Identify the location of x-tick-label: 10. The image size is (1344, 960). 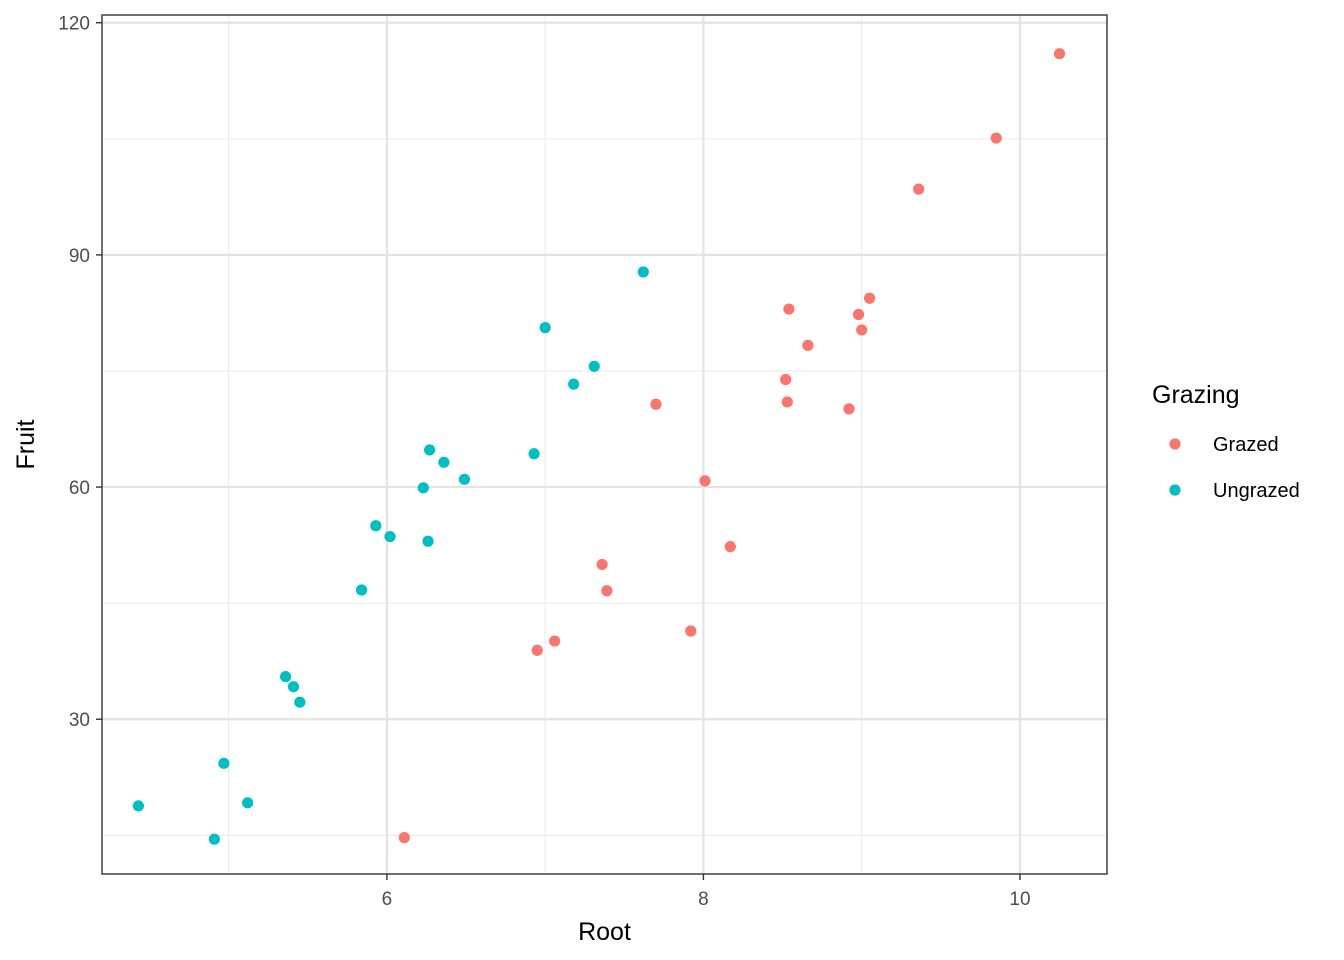
(1019, 899).